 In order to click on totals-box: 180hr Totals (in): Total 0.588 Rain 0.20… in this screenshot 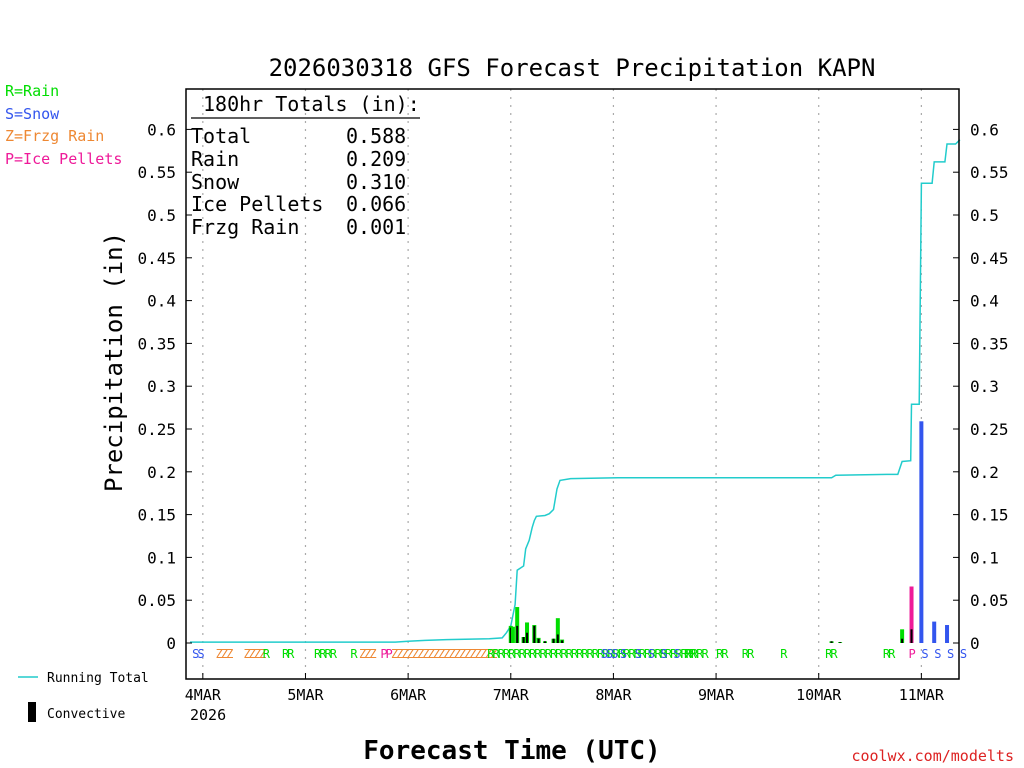, I will do `click(305, 165)`.